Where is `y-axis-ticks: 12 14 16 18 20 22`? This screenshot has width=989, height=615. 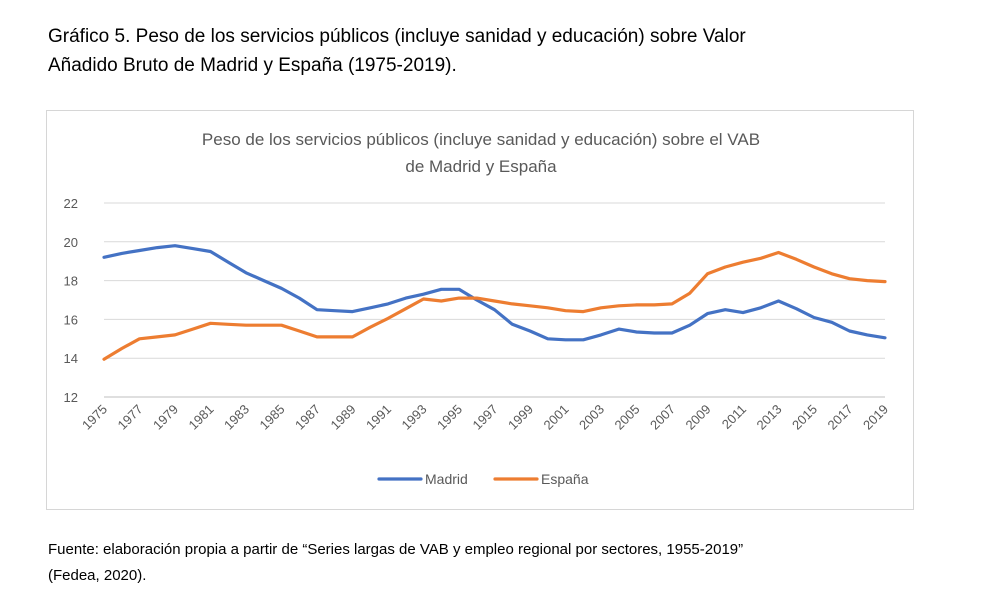
y-axis-ticks: 12 14 16 18 20 22 is located at coordinates (71, 300).